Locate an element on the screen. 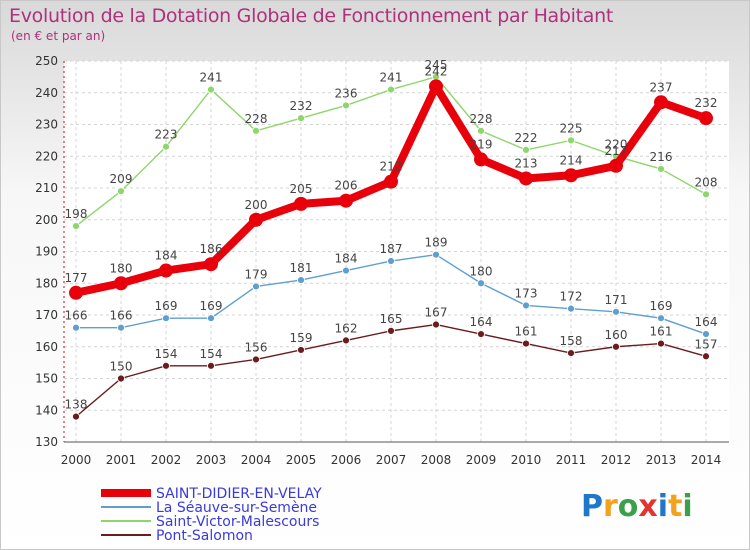 The height and width of the screenshot is (550, 750). y-tick-label: 150 is located at coordinates (46, 379).